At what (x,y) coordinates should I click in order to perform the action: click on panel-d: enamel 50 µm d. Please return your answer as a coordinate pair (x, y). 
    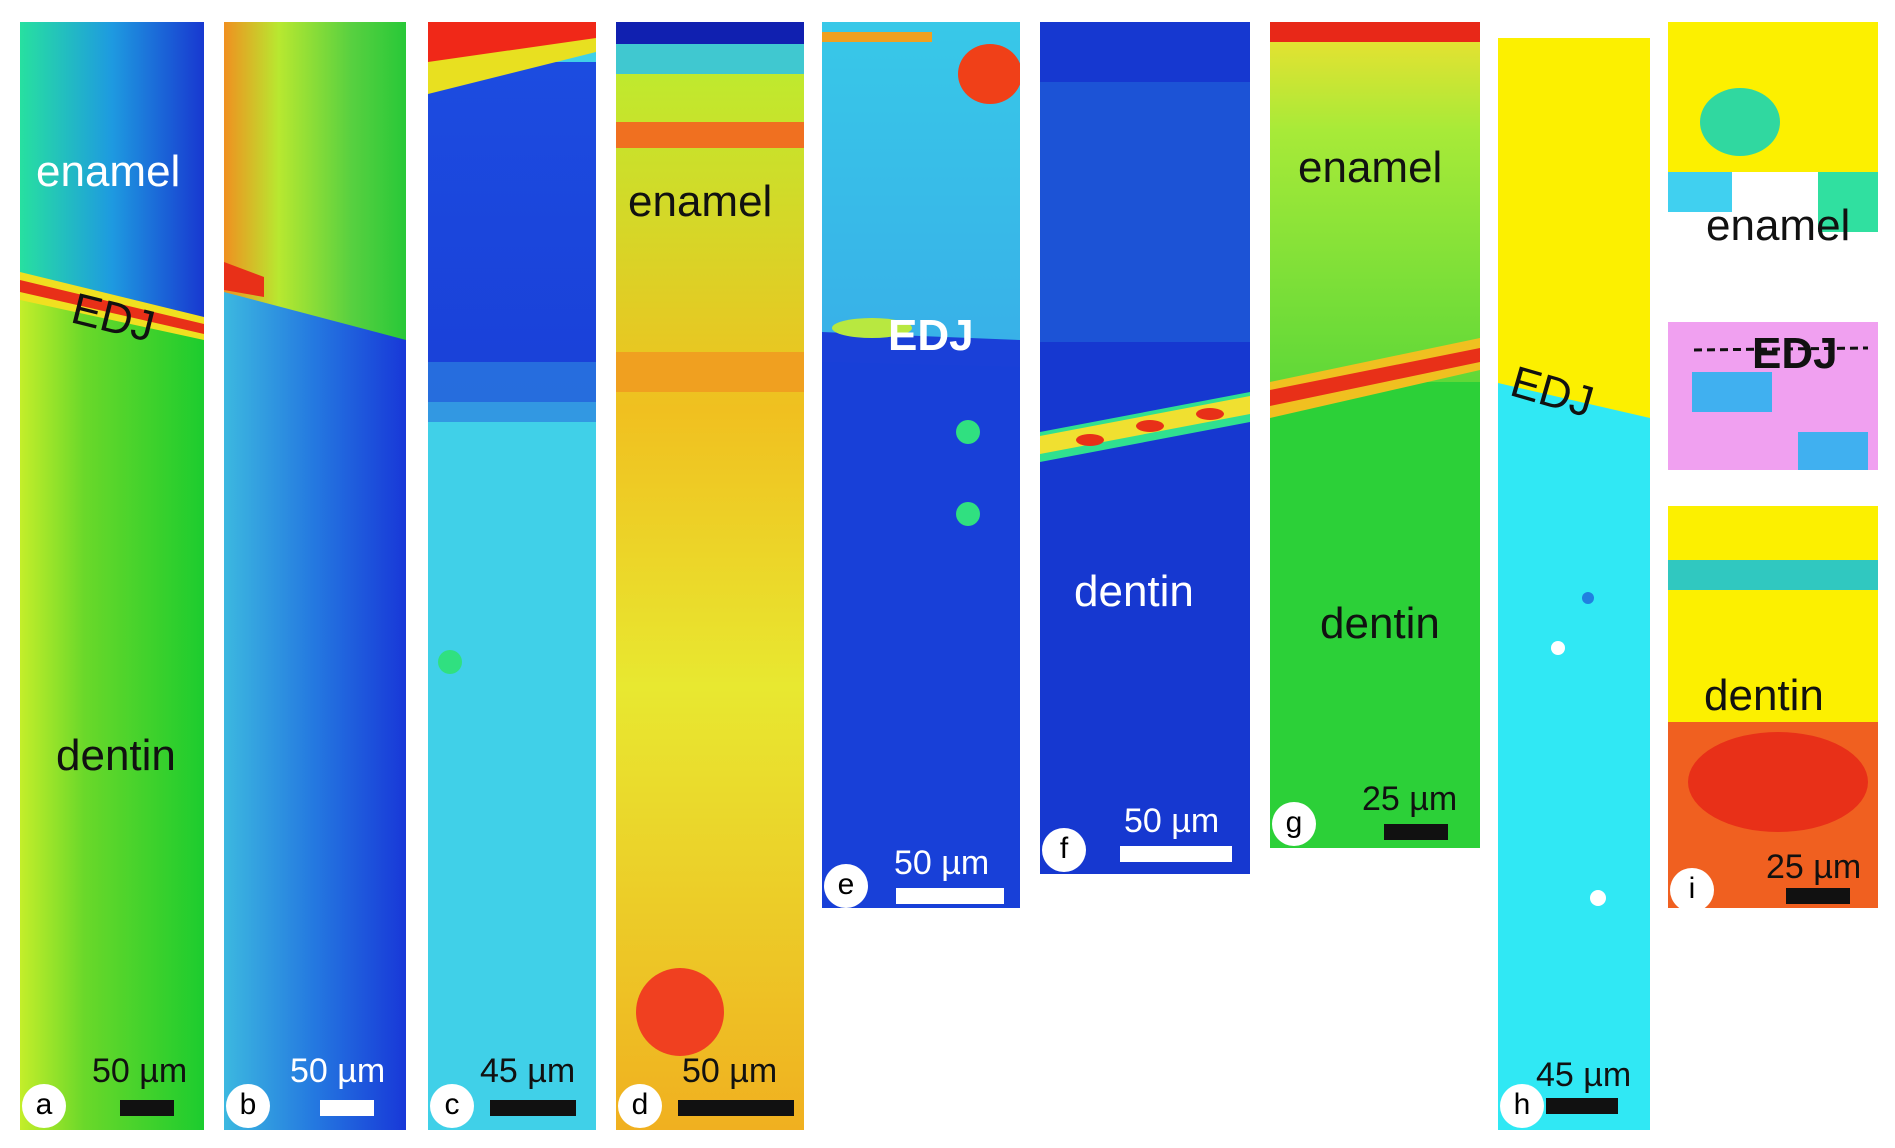
    Looking at the image, I should click on (710, 576).